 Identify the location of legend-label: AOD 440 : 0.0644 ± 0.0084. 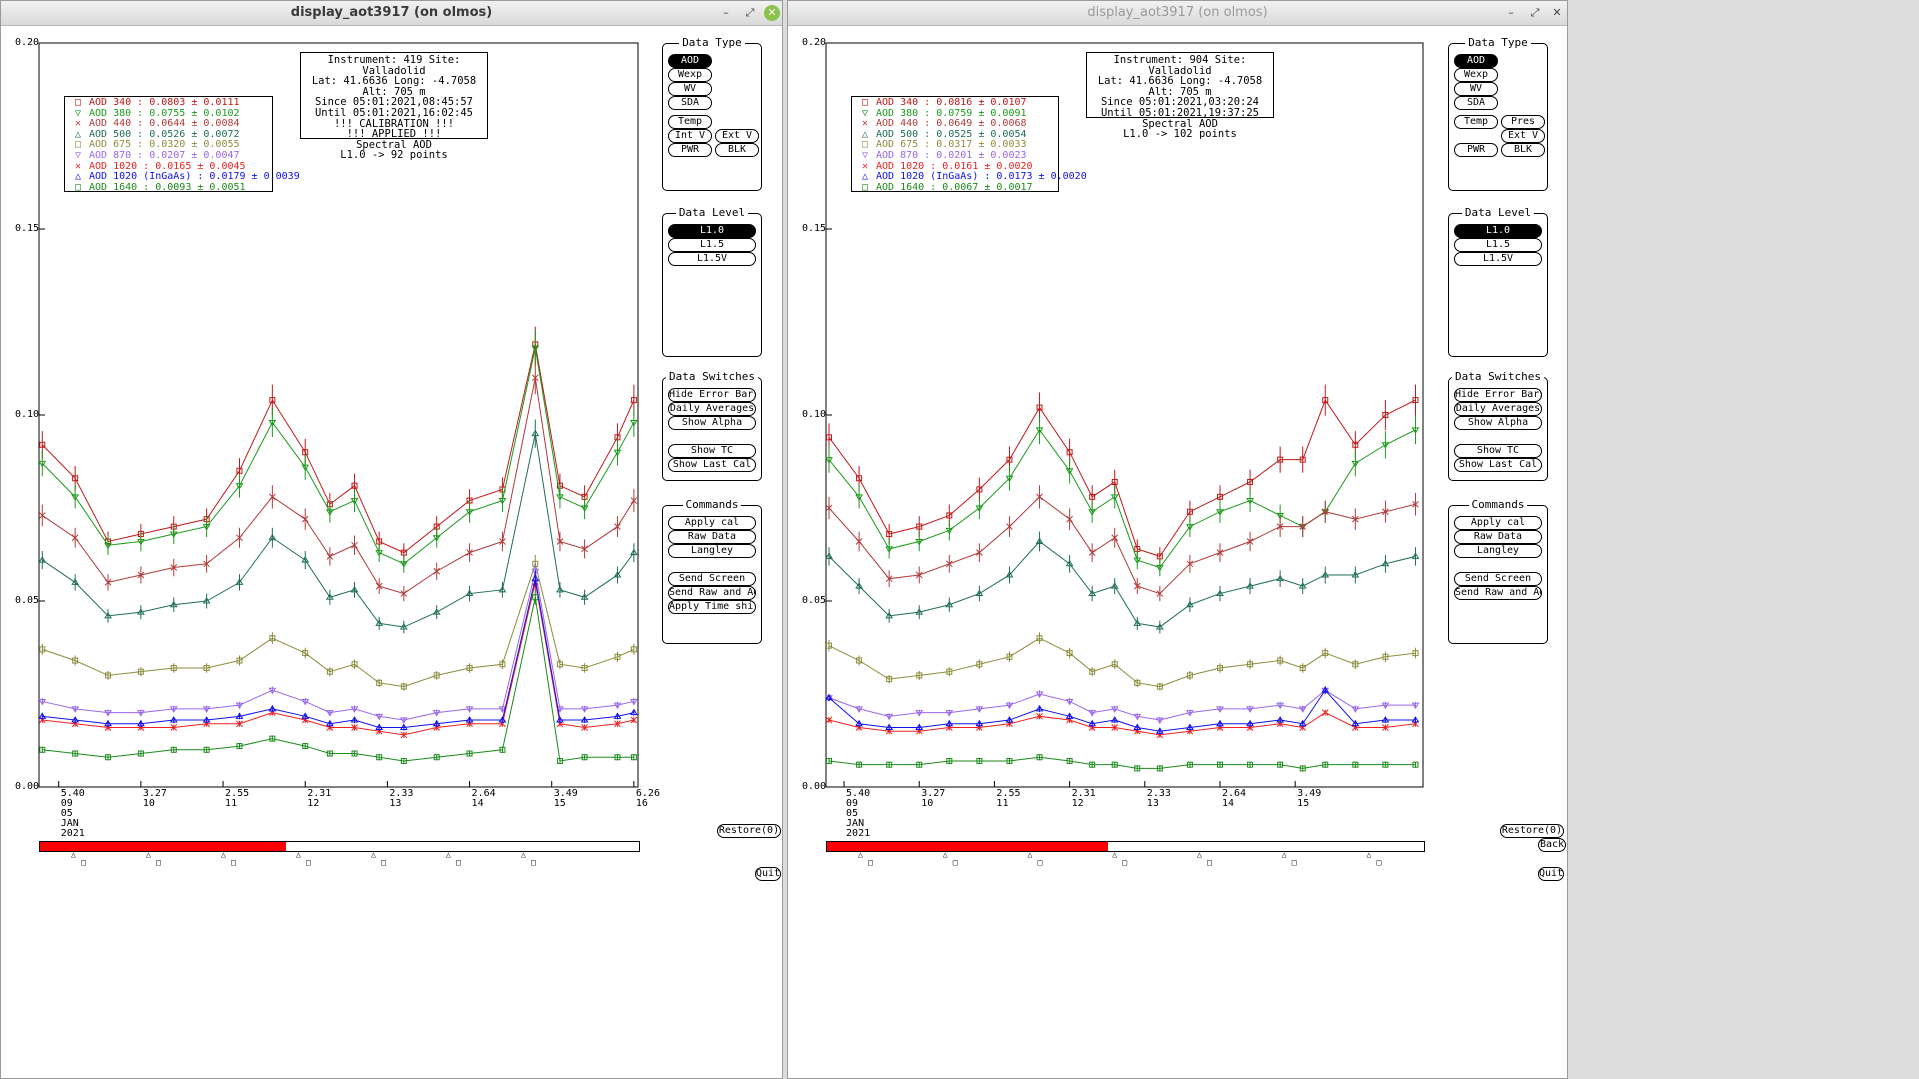
(164, 124).